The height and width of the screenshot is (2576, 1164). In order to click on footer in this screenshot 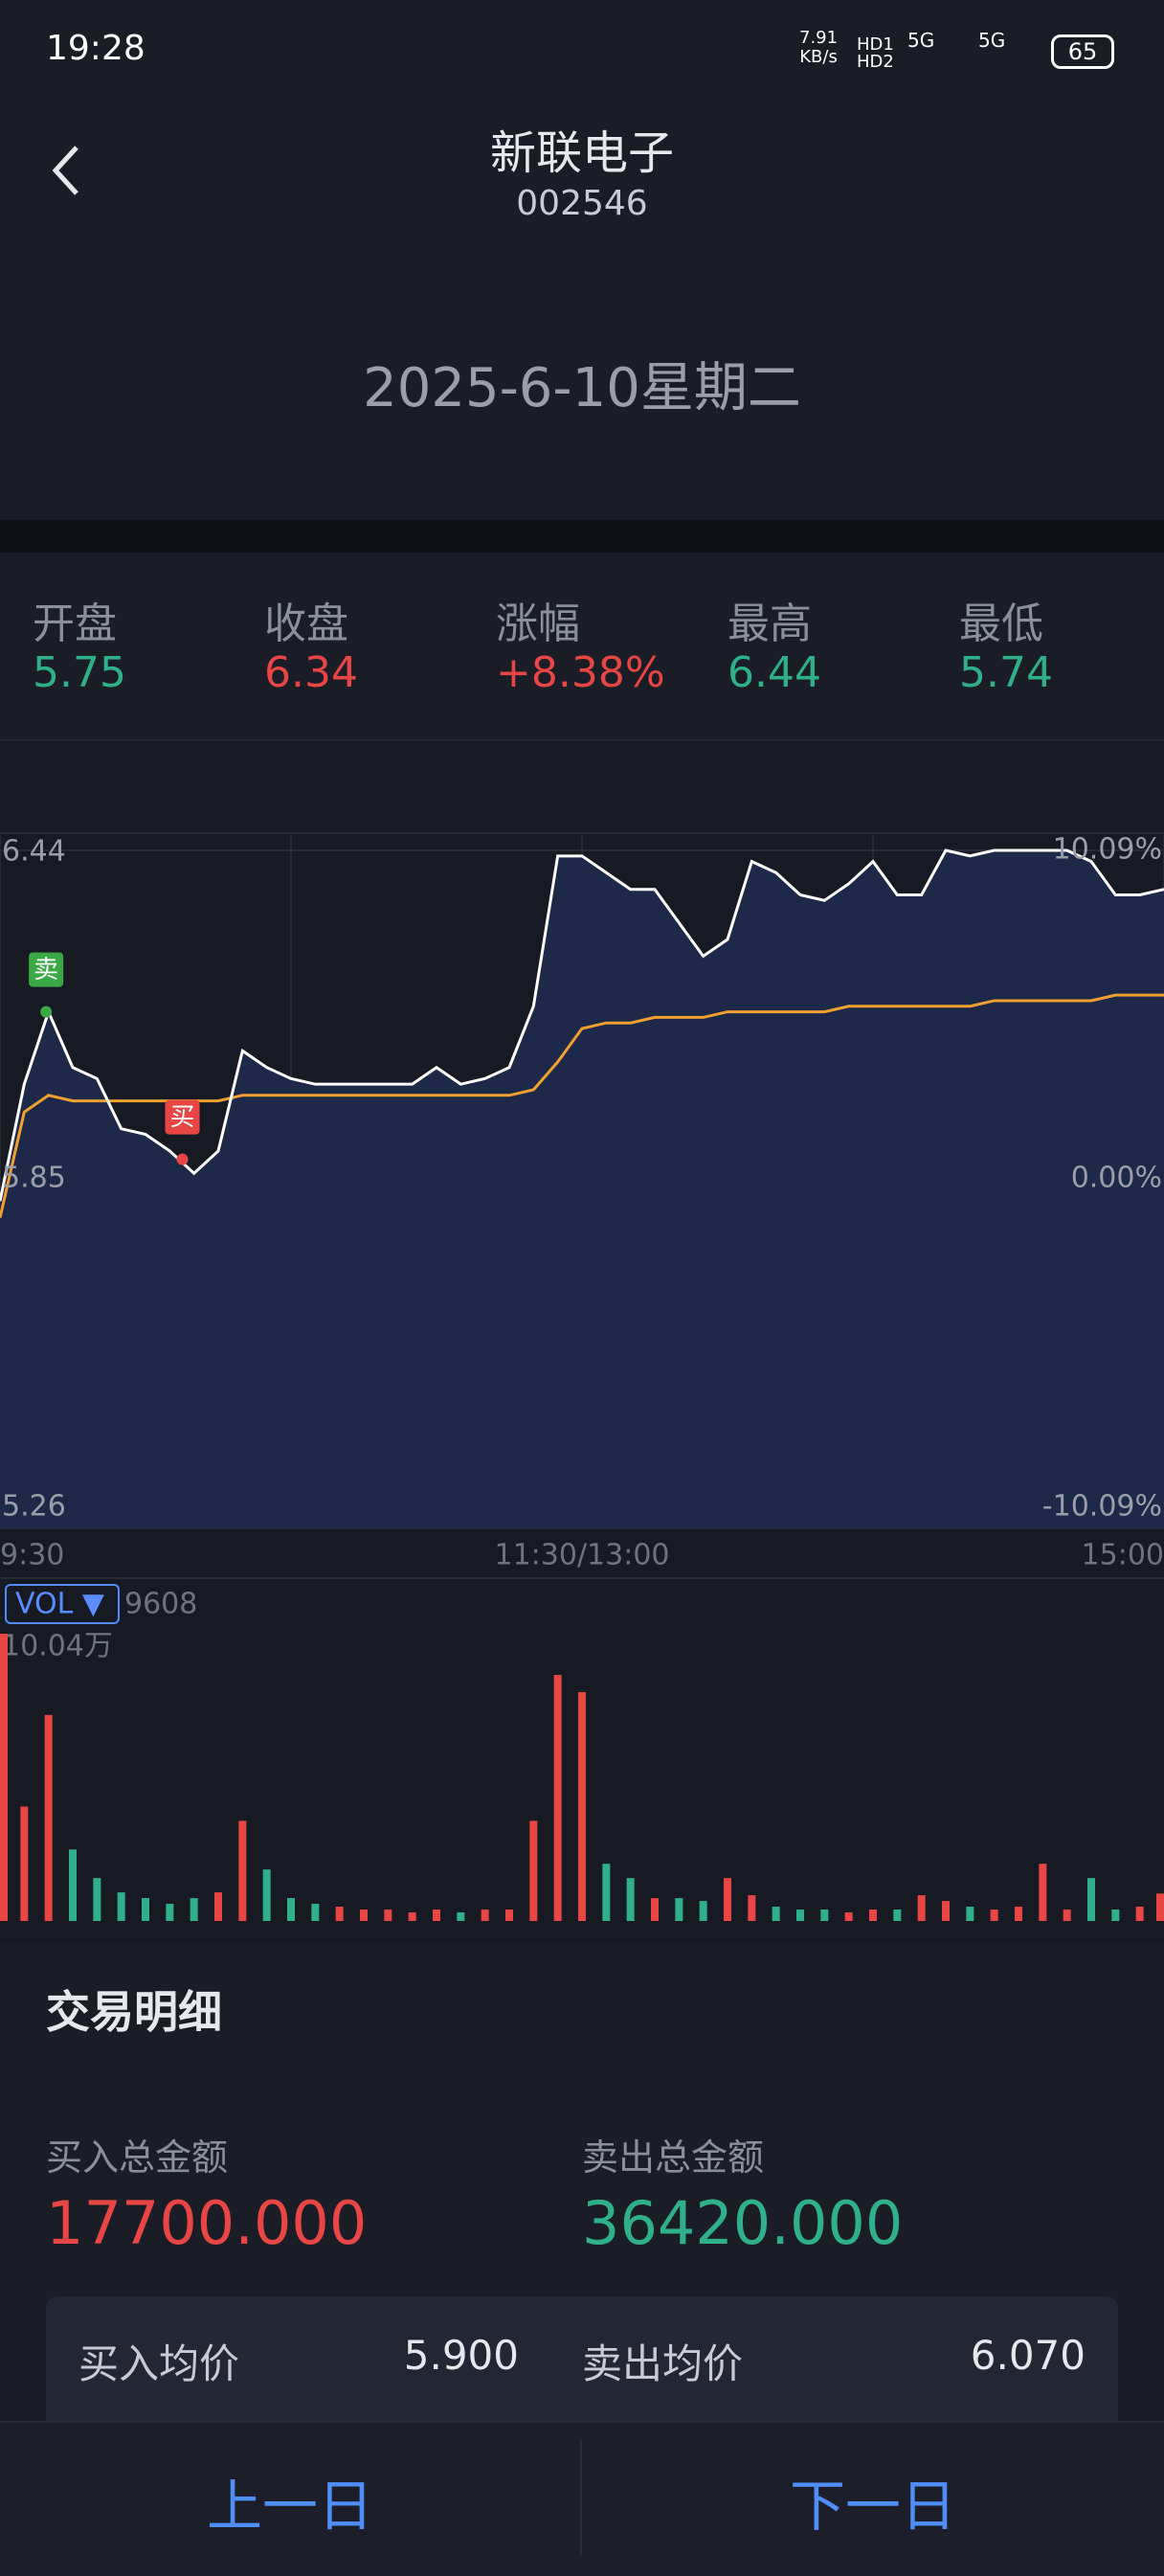, I will do `click(582, 2498)`.